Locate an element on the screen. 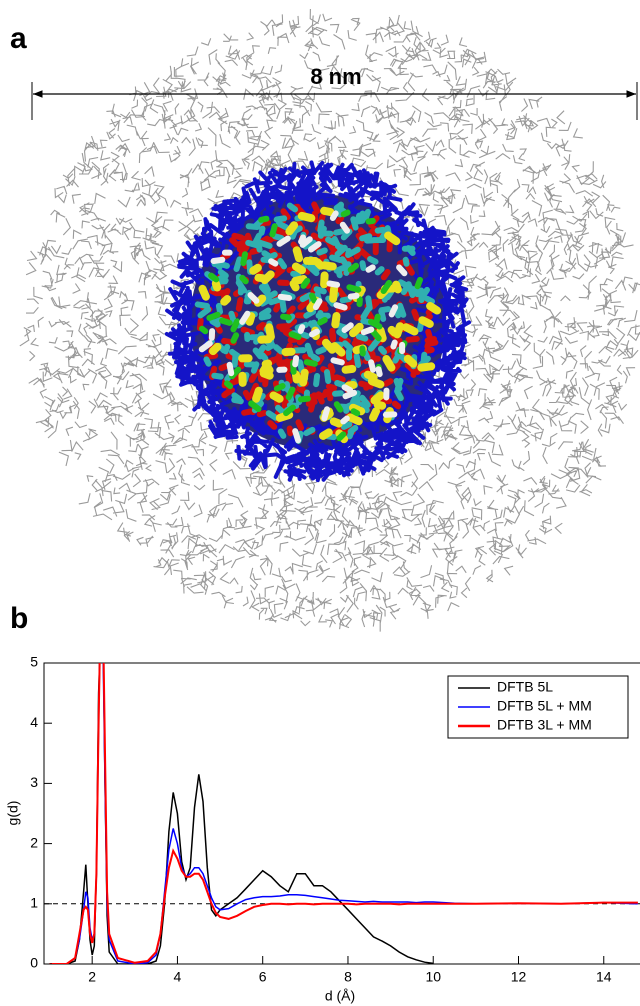 Image resolution: width=640 pixels, height=1006 pixels. y-axis-label: g(d) is located at coordinates (13, 813).